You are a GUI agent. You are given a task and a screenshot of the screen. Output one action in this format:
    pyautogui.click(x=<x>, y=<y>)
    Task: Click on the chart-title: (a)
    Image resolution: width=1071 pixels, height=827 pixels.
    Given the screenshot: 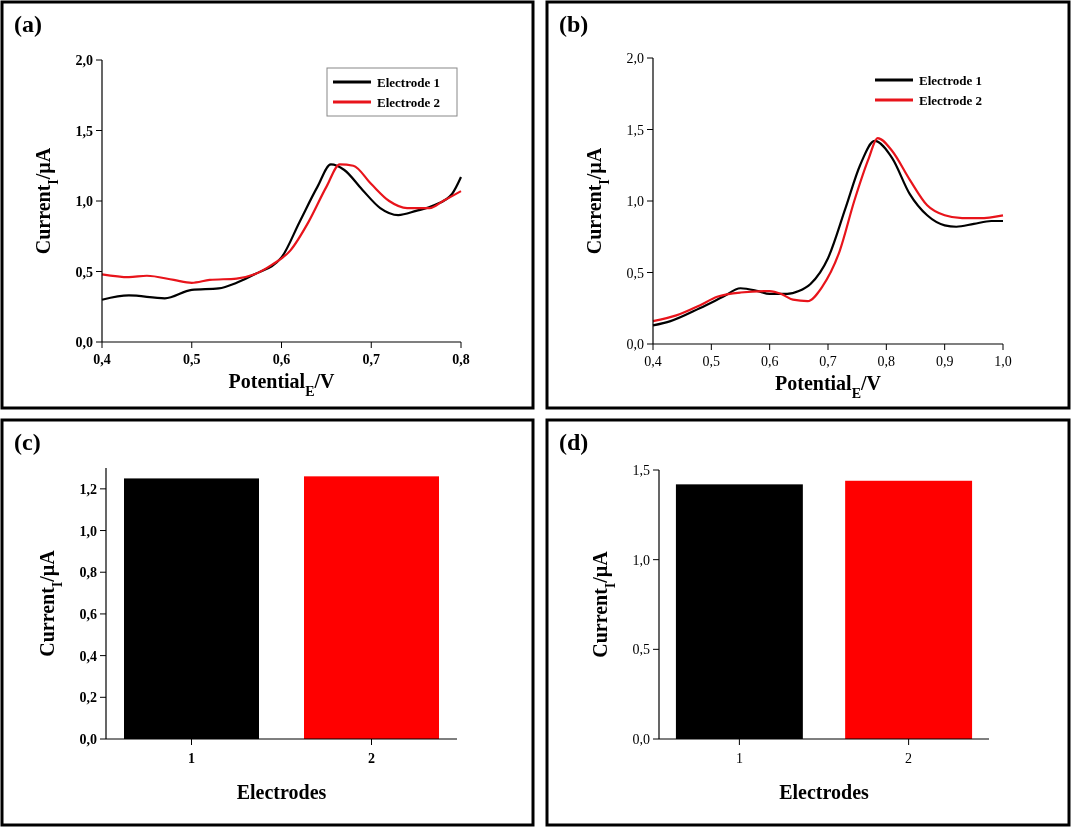 What is the action you would take?
    pyautogui.click(x=28, y=24)
    